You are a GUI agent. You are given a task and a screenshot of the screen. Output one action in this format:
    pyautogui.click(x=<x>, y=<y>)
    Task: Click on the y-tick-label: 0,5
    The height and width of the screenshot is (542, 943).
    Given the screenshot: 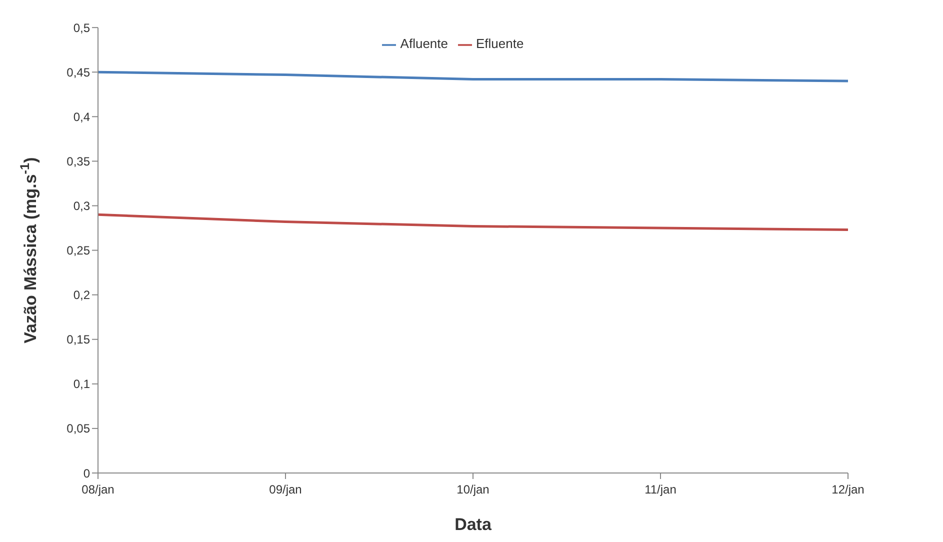 What is the action you would take?
    pyautogui.click(x=81, y=27)
    